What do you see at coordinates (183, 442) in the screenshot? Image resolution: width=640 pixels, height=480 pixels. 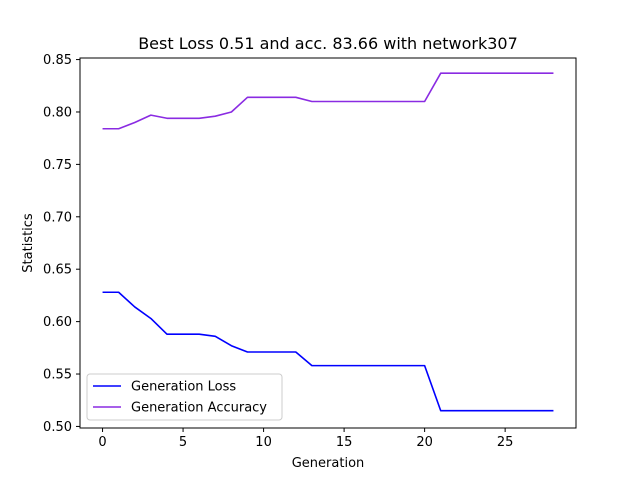 I see `x-tick-label: 5` at bounding box center [183, 442].